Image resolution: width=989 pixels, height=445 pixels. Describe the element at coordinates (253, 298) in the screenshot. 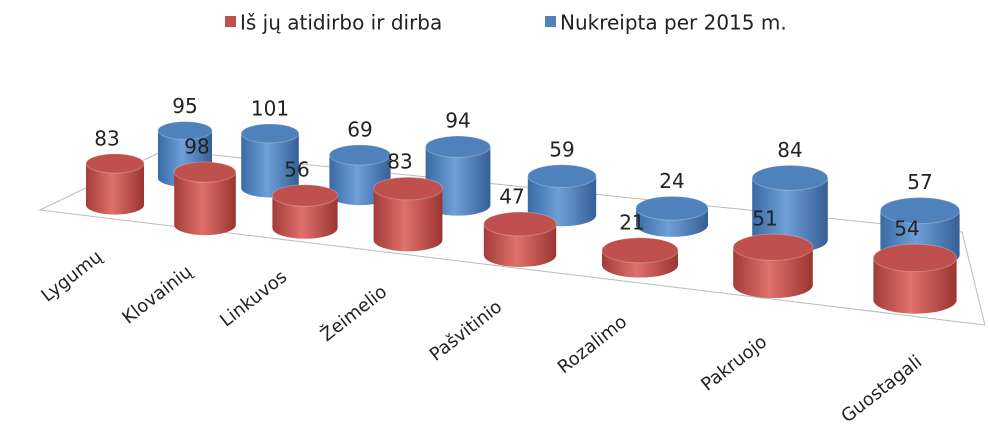

I see `x-tick-label: Linkuvos` at that location.